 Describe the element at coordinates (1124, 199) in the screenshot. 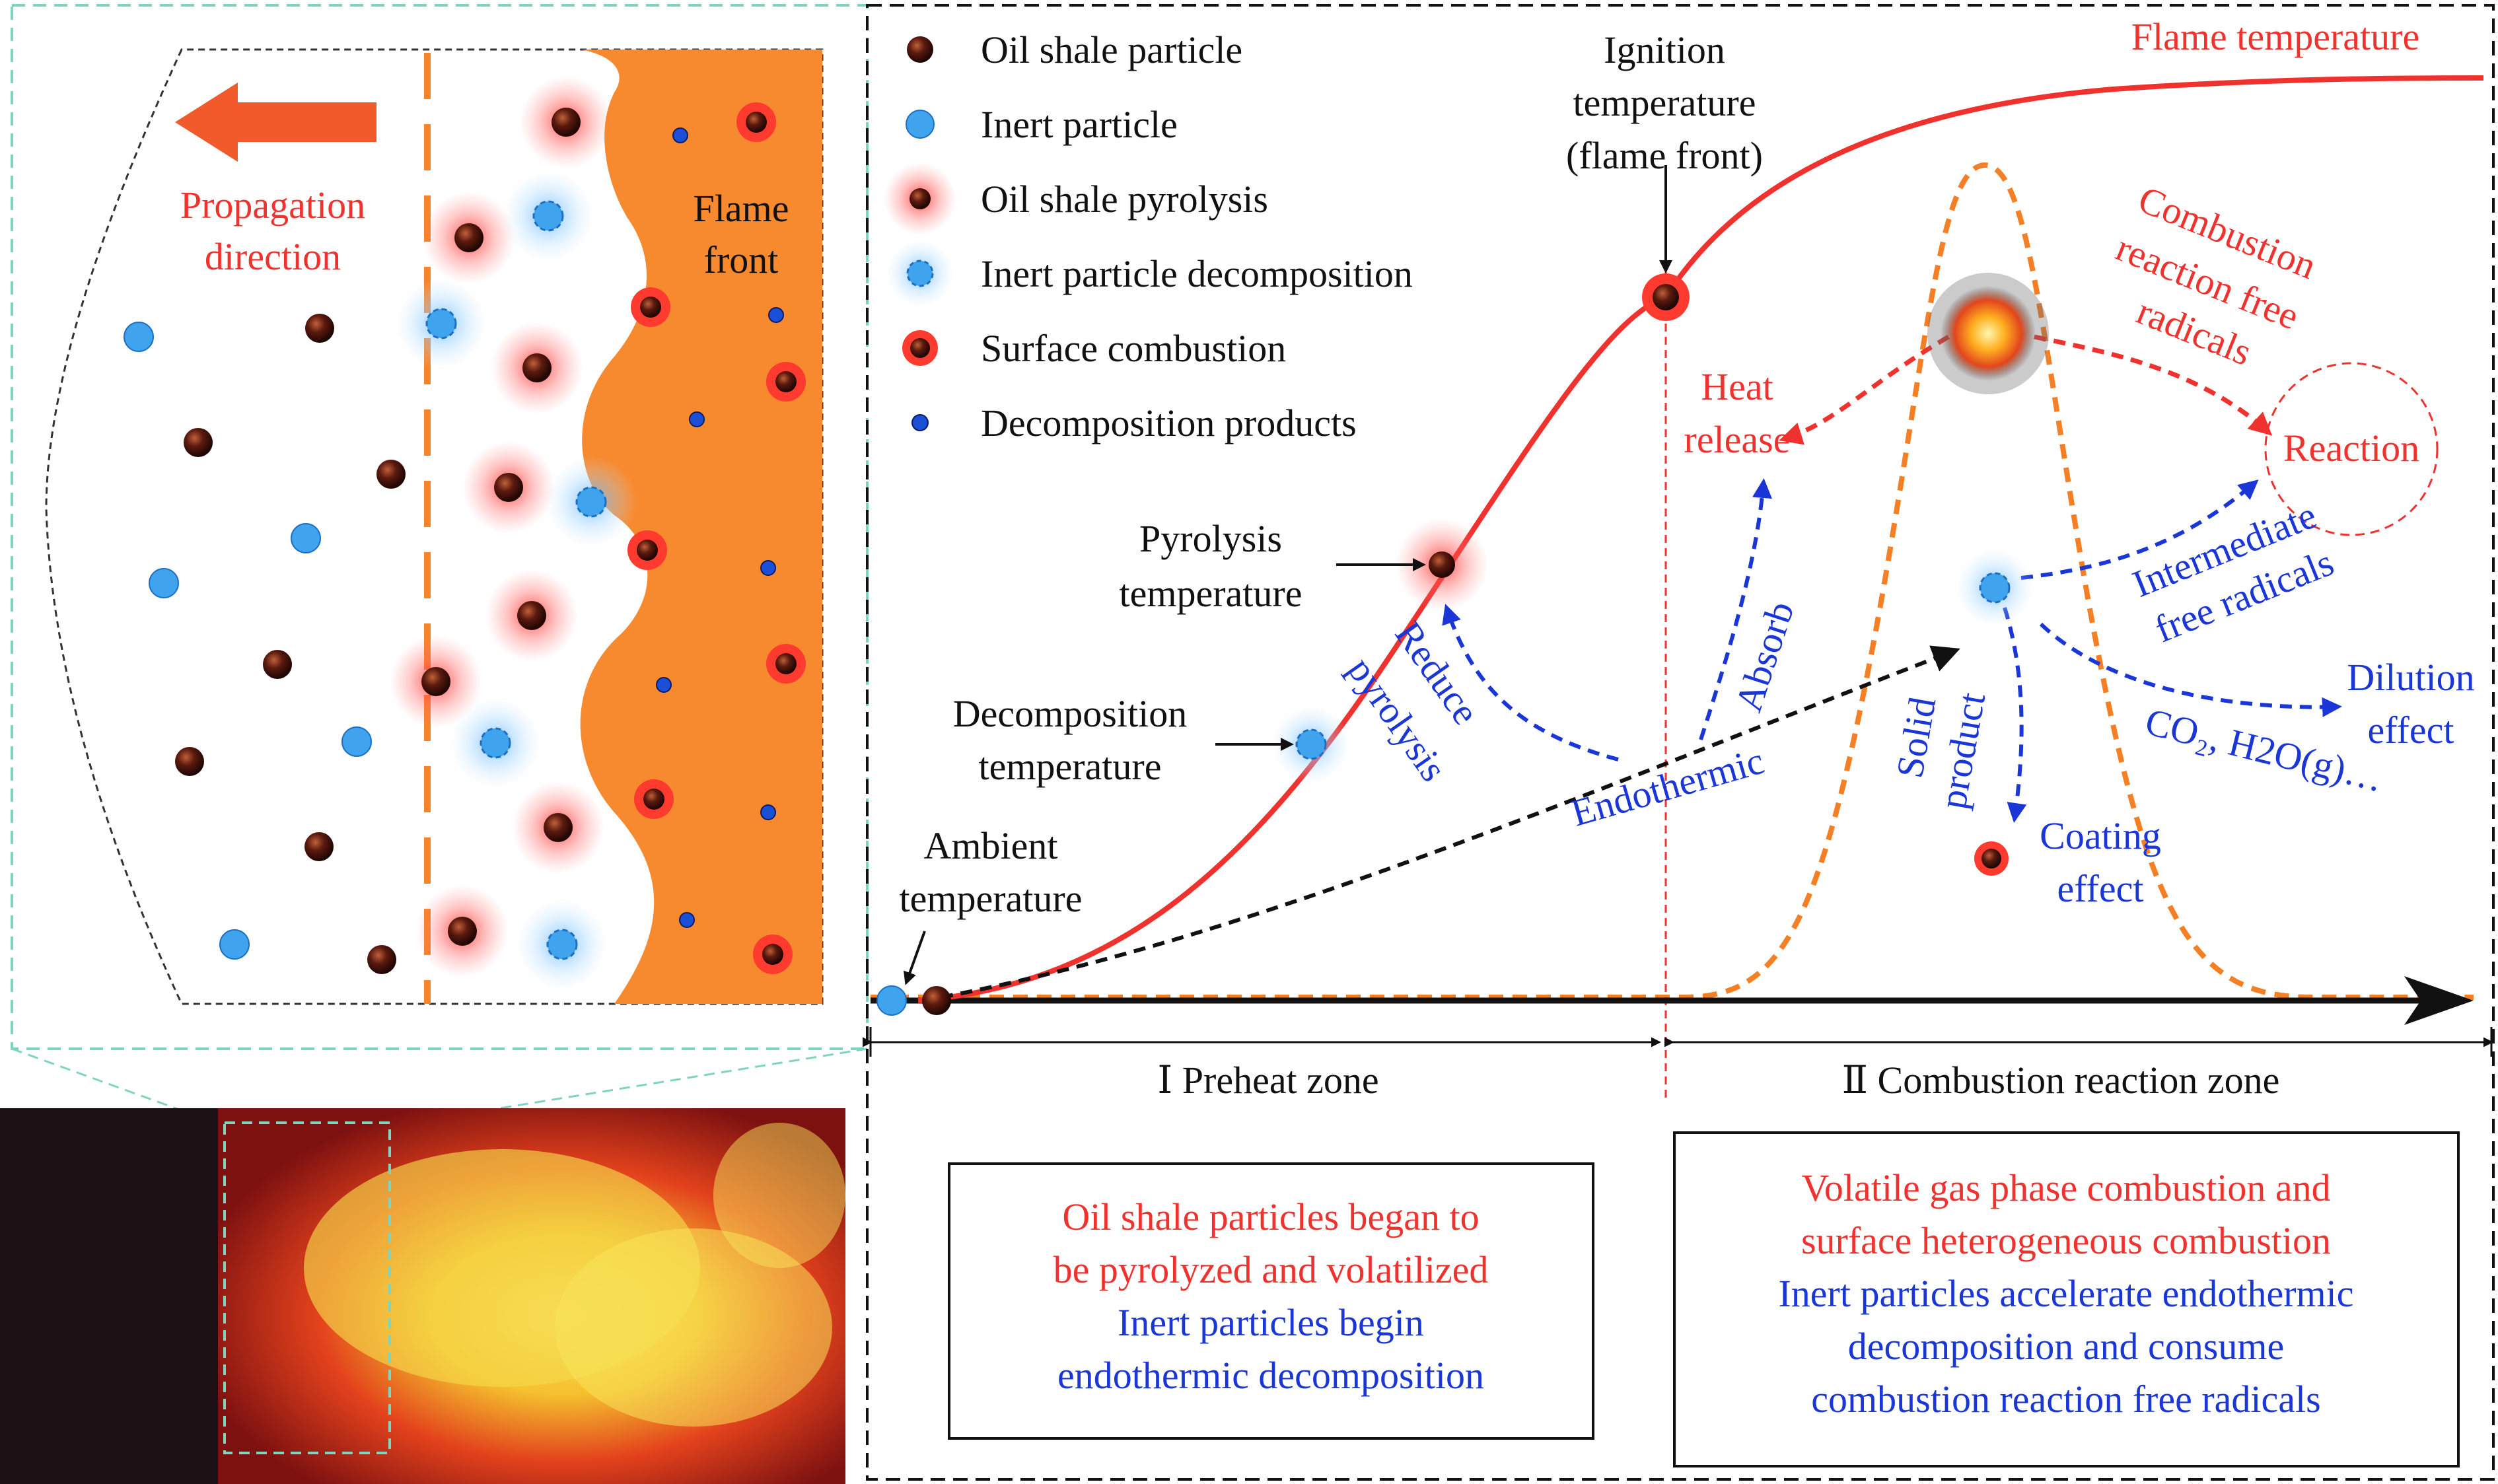

I see `legend-pyrolysis-label: Oil shale pyrolysis` at that location.